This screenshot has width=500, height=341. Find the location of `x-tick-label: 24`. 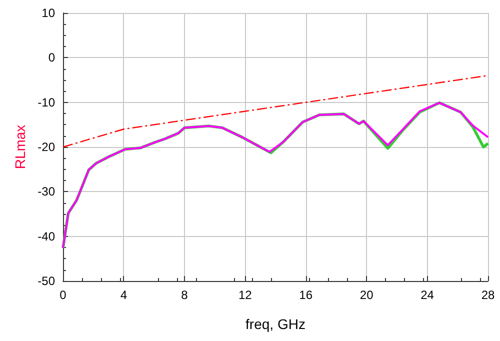

x-tick-label: 24 is located at coordinates (427, 295).